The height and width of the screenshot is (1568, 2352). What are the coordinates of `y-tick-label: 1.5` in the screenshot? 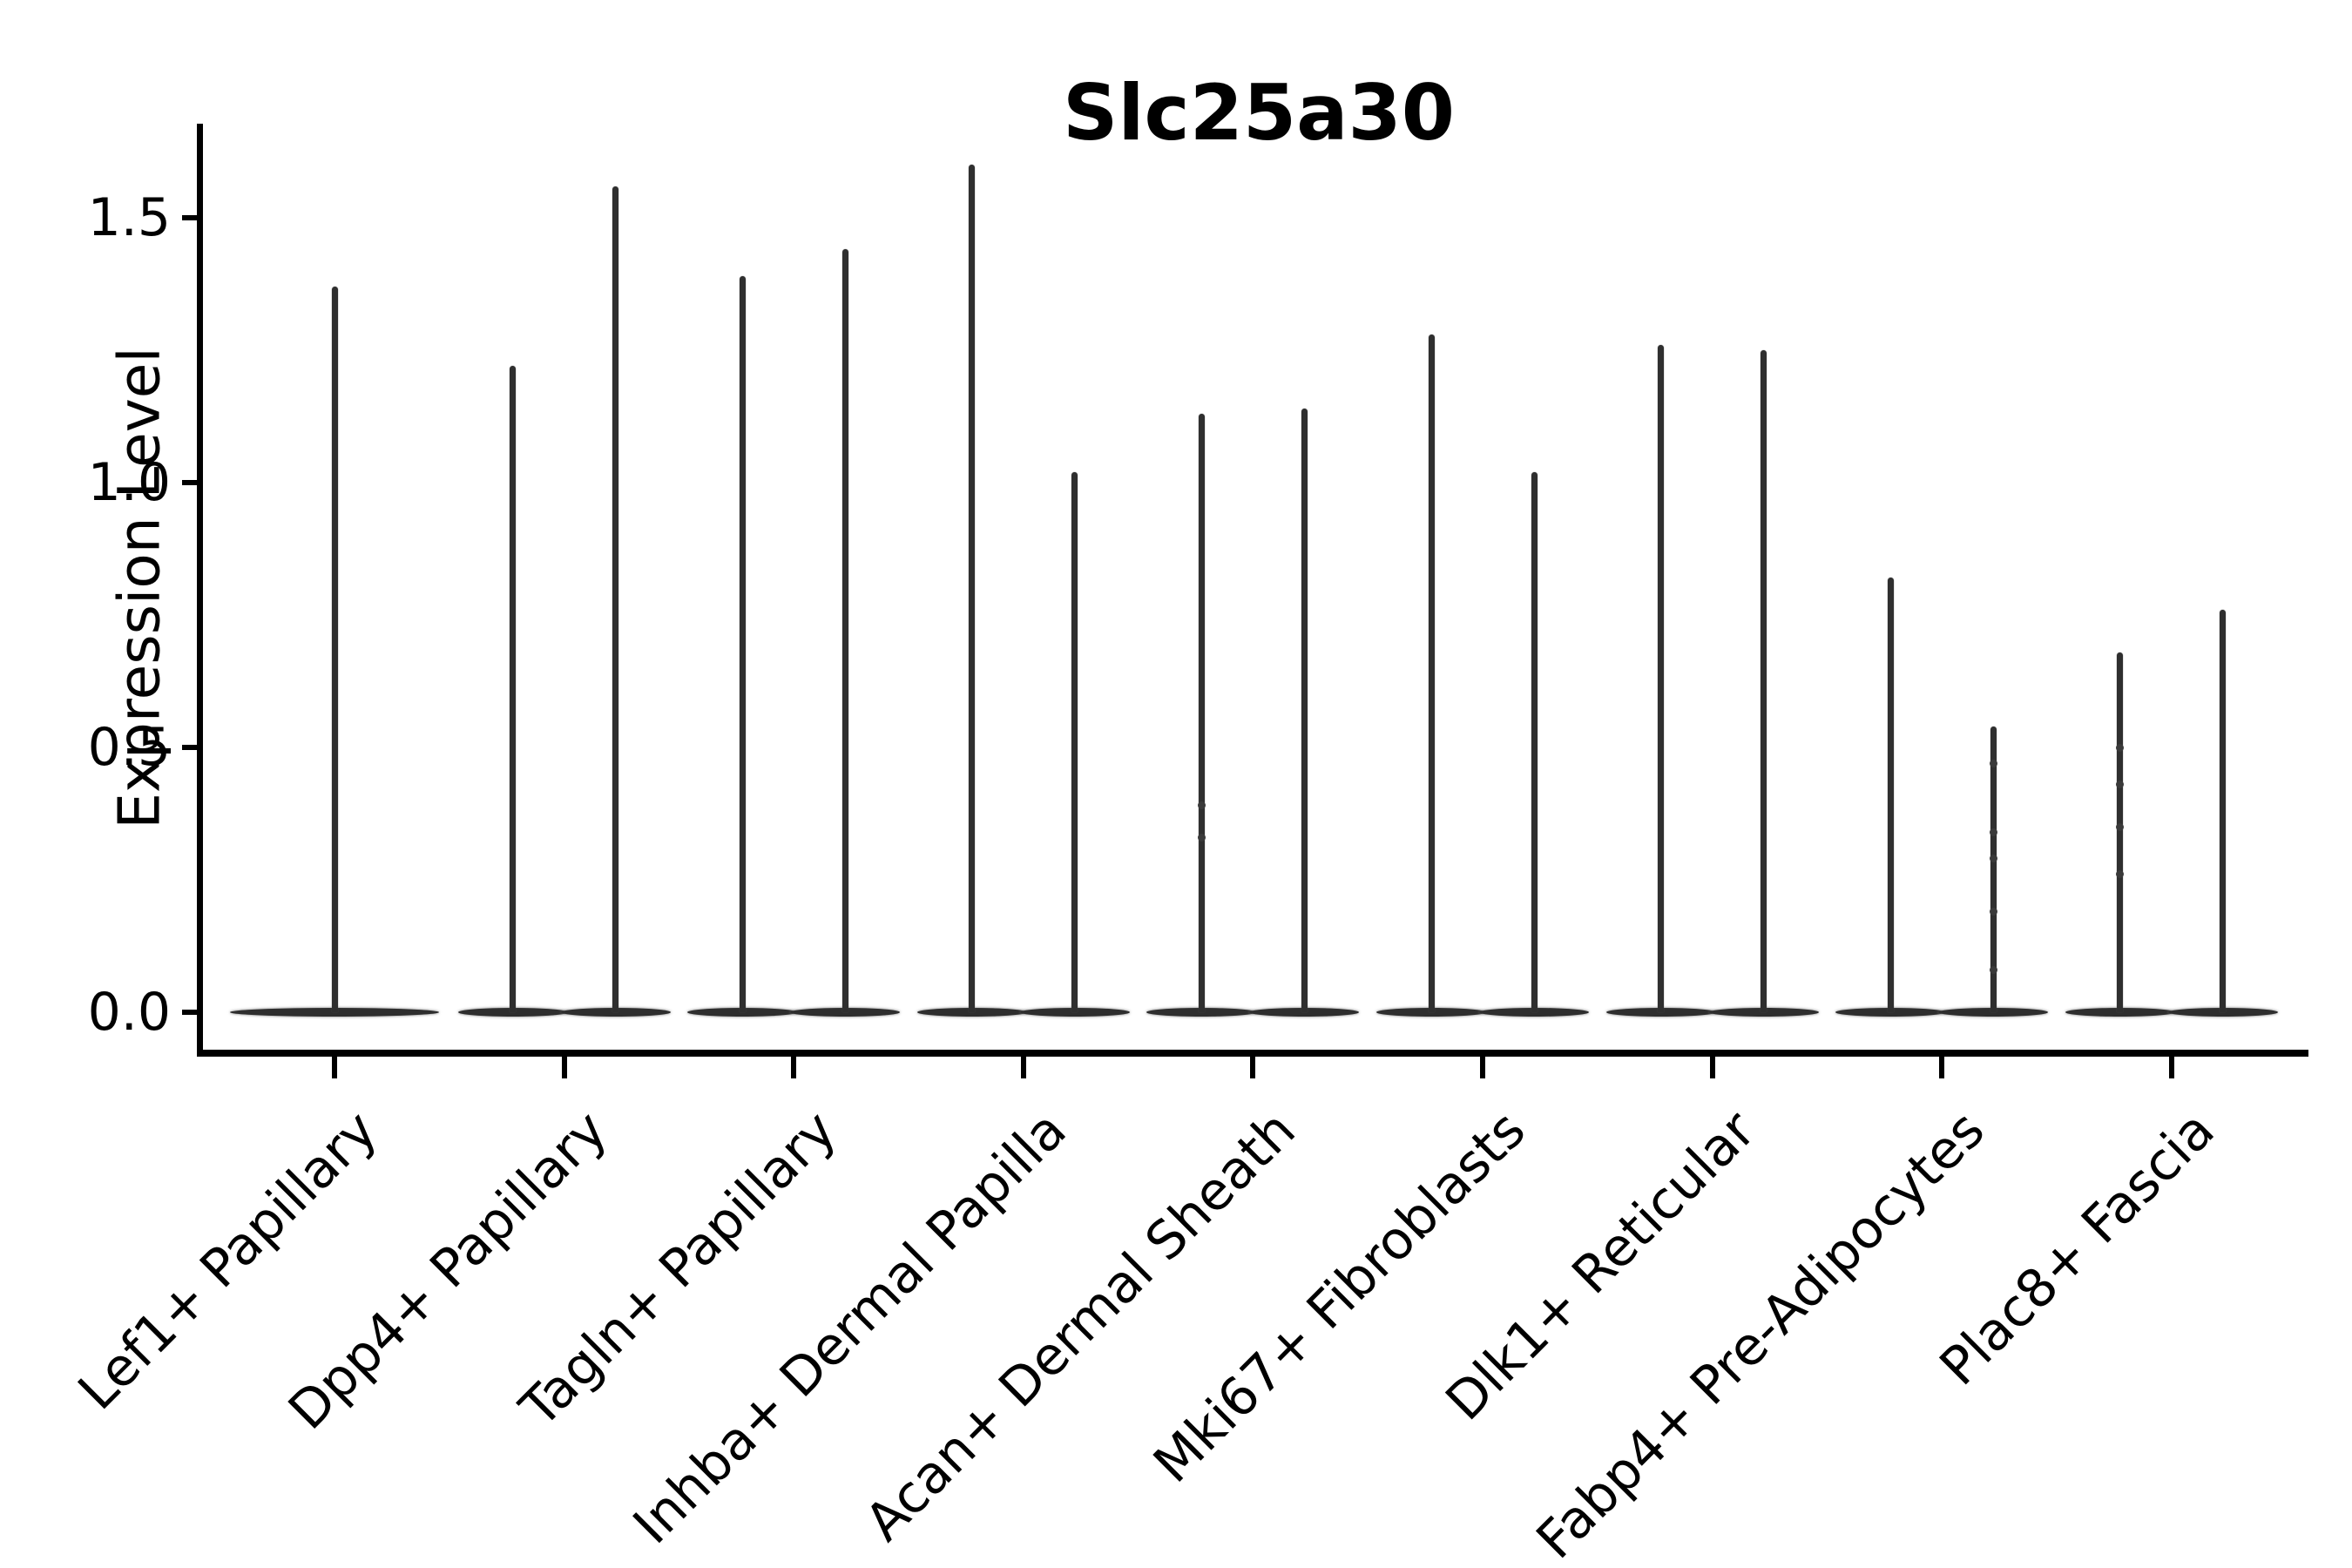 It's located at (129, 217).